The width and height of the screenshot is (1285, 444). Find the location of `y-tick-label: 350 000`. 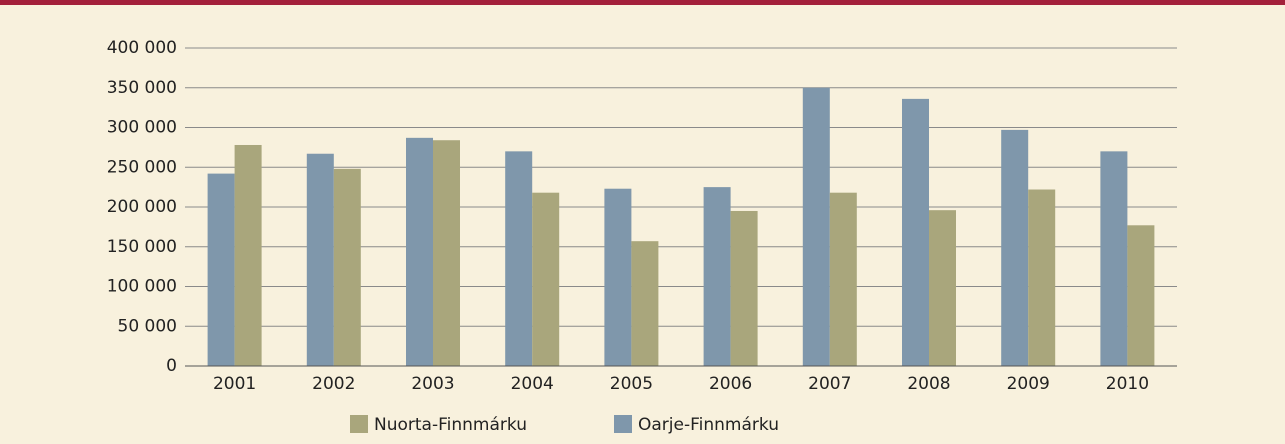

y-tick-label: 350 000 is located at coordinates (142, 88).